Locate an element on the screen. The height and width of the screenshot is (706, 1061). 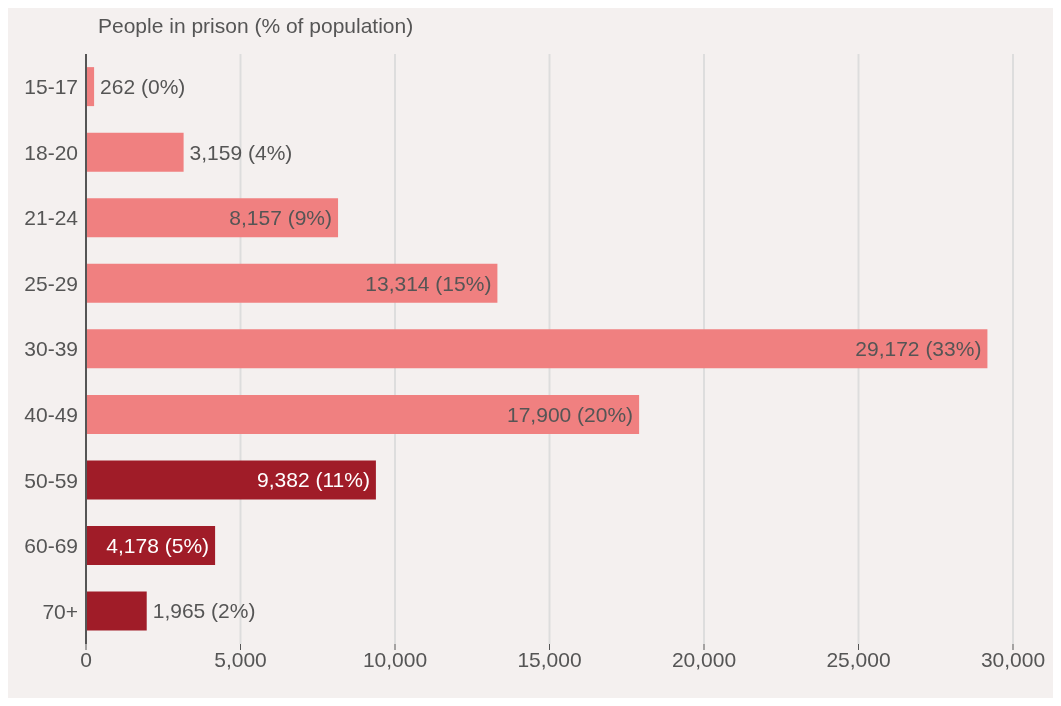
y-tick-label: 21-24 is located at coordinates (51, 218).